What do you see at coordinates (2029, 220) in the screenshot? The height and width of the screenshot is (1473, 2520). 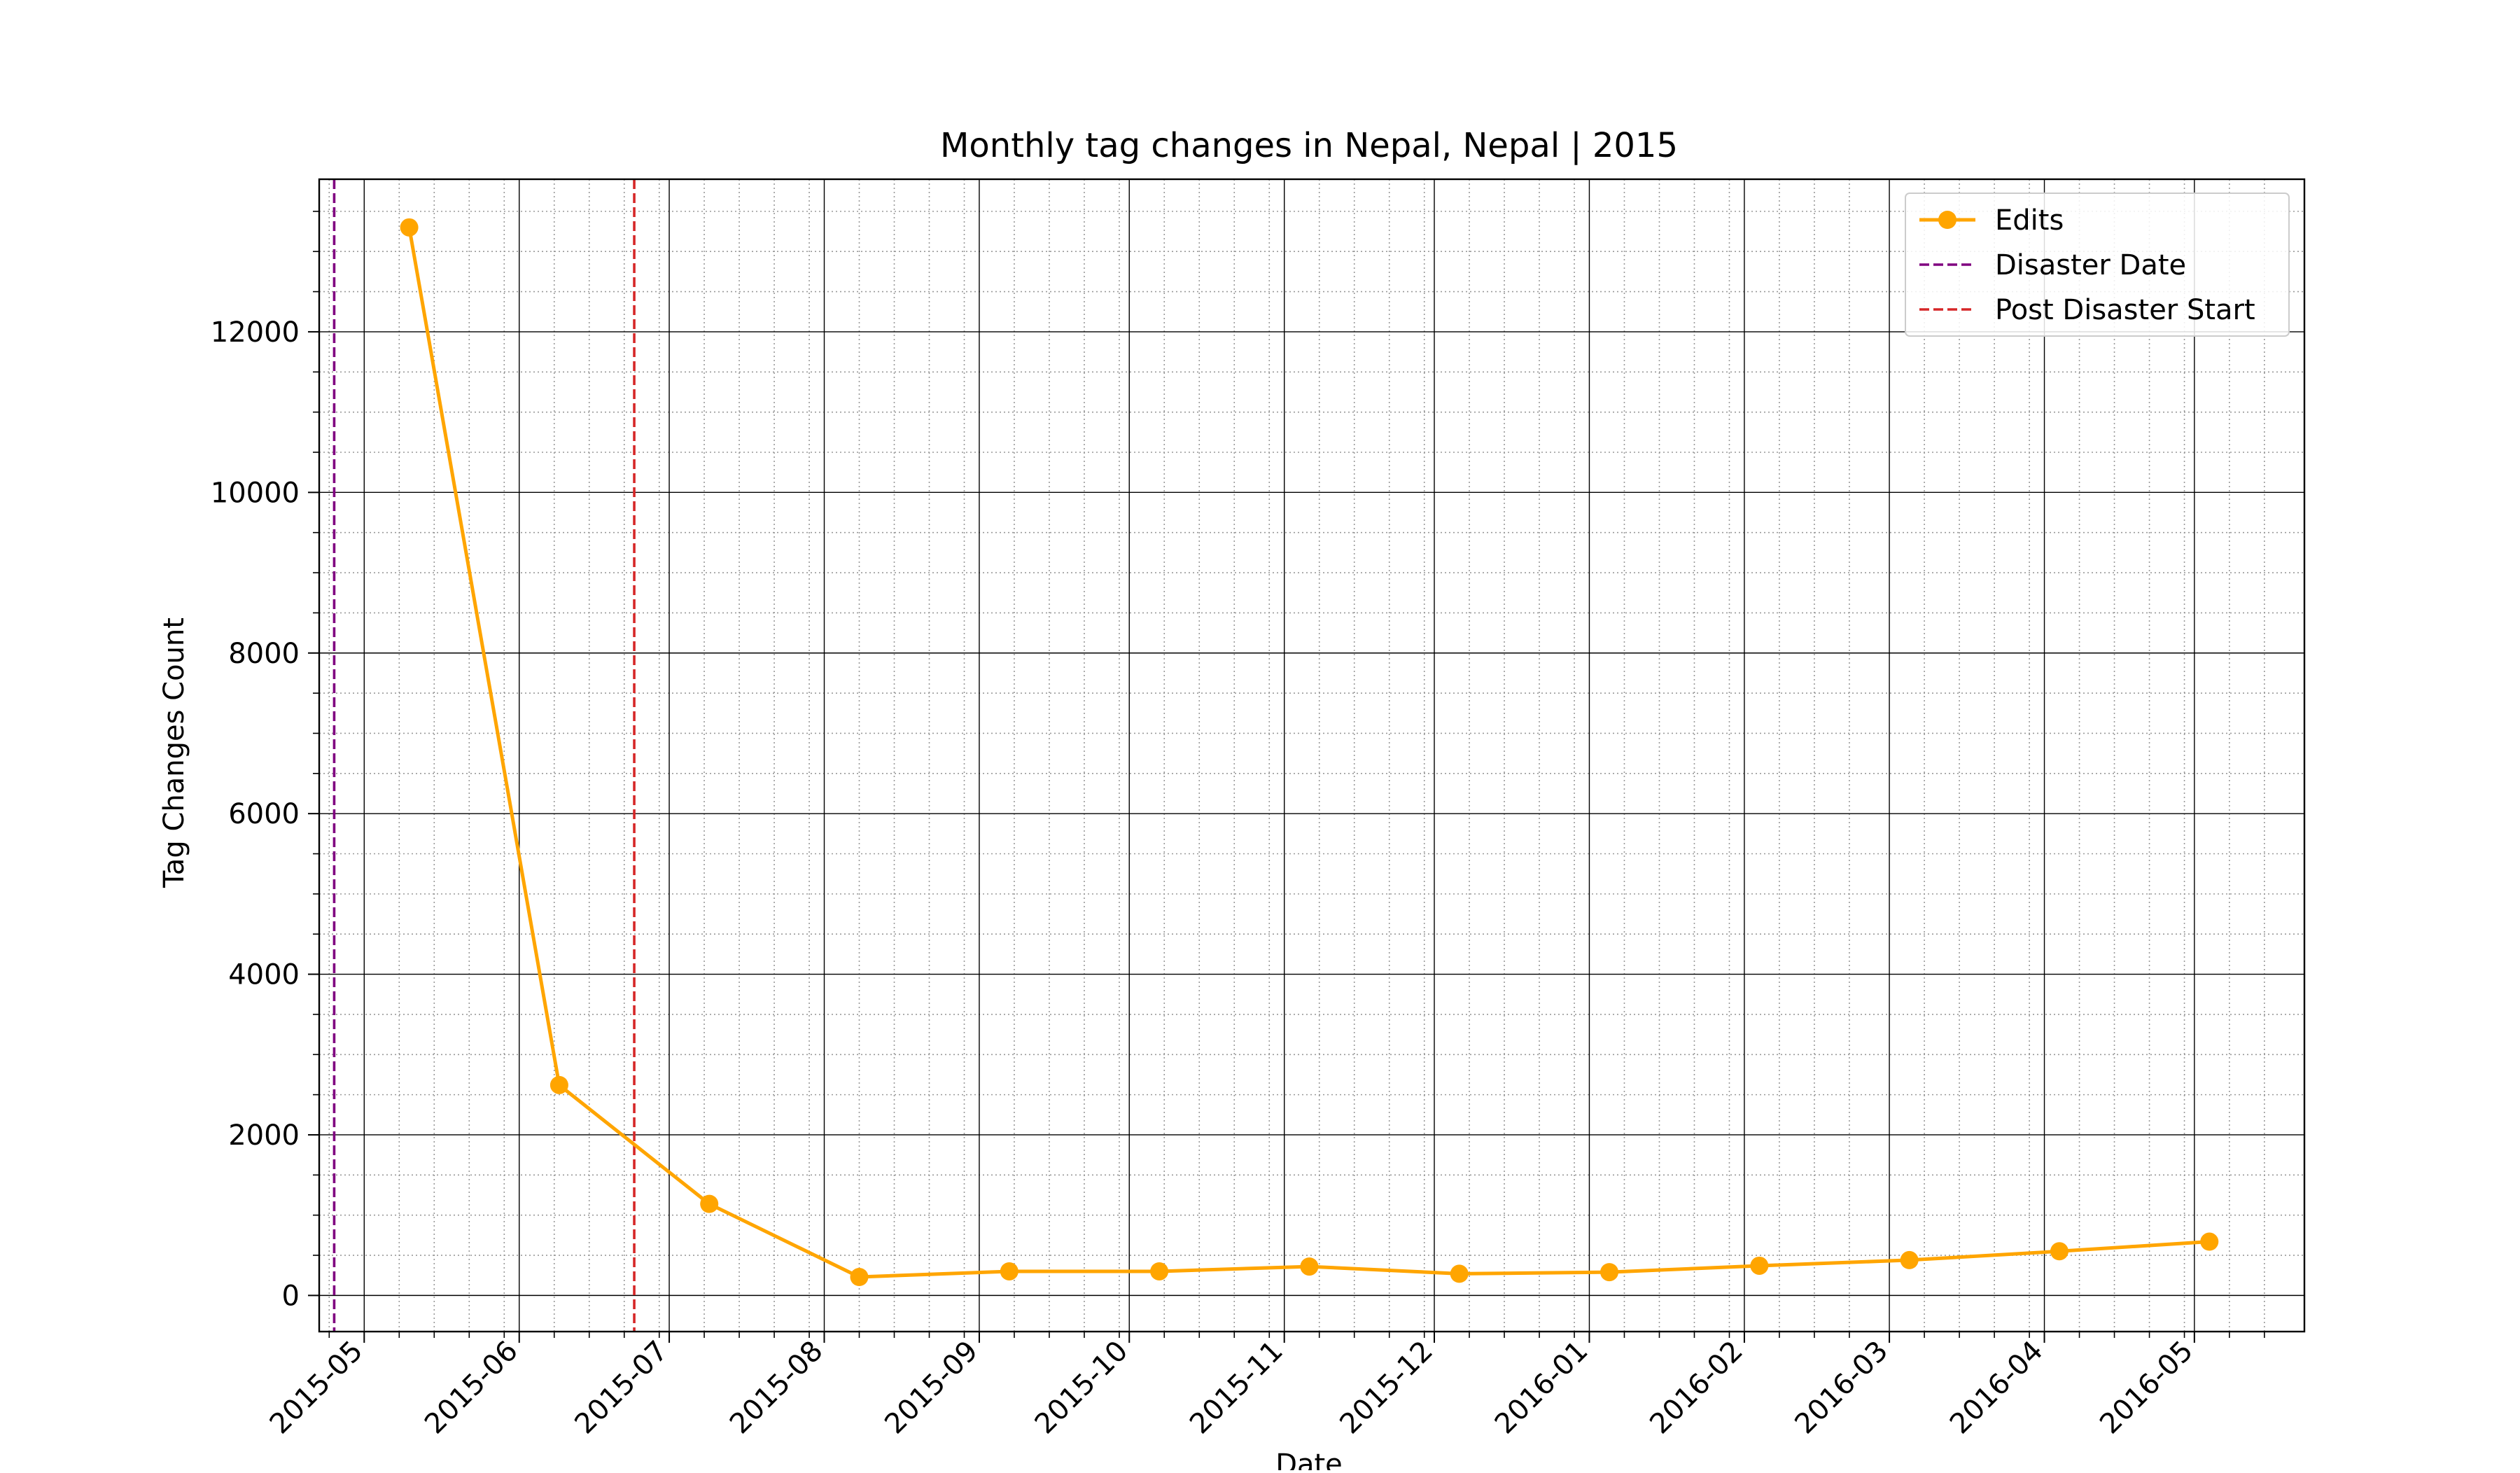 I see `legend-label: Edits` at bounding box center [2029, 220].